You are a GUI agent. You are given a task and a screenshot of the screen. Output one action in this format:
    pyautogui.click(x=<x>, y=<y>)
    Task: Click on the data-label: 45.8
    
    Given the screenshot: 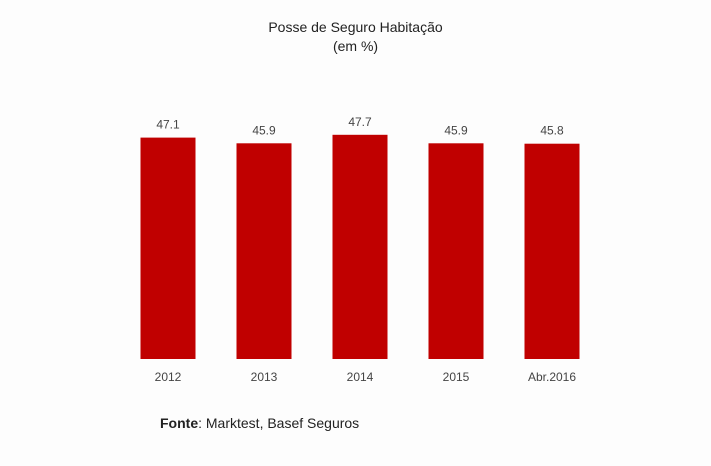 What is the action you would take?
    pyautogui.click(x=552, y=131)
    